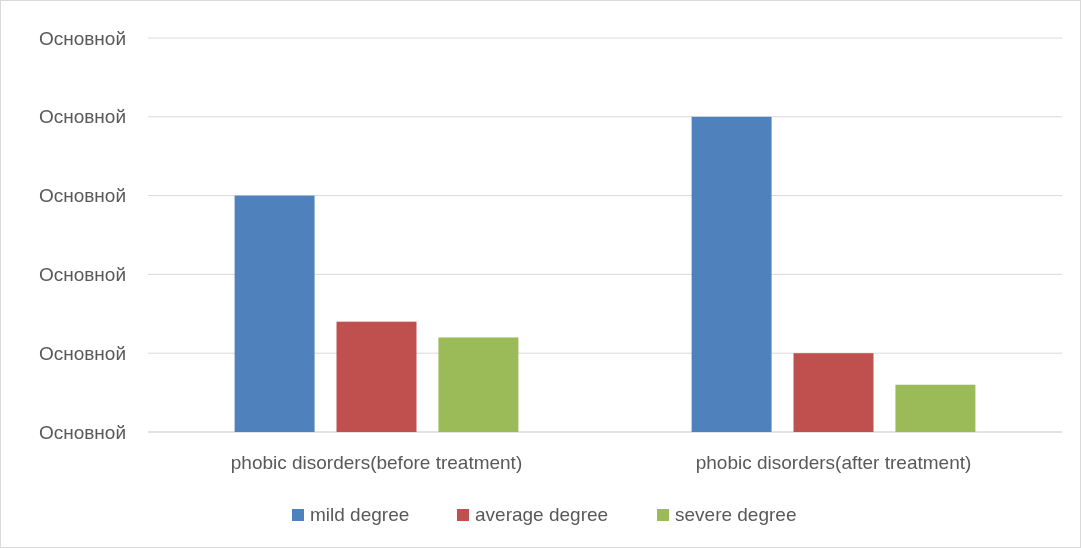 Image resolution: width=1081 pixels, height=548 pixels. What do you see at coordinates (542, 514) in the screenshot?
I see `legend-label: average degree` at bounding box center [542, 514].